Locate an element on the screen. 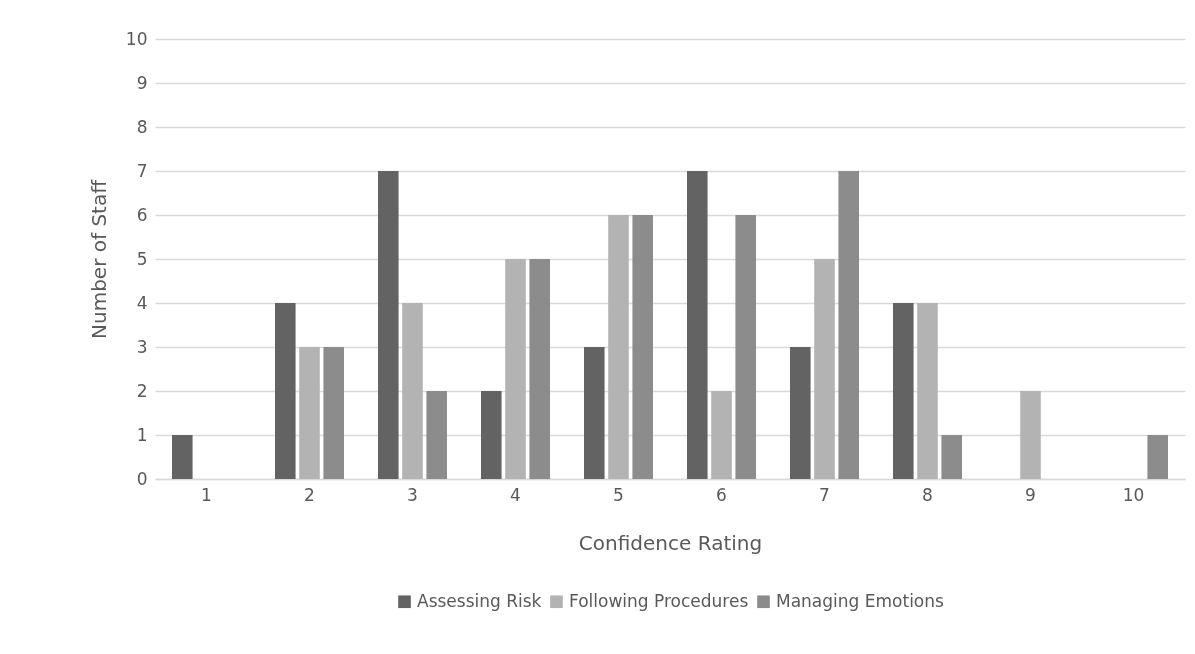 The height and width of the screenshot is (654, 1195). y-tick-label: 2 is located at coordinates (142, 390).